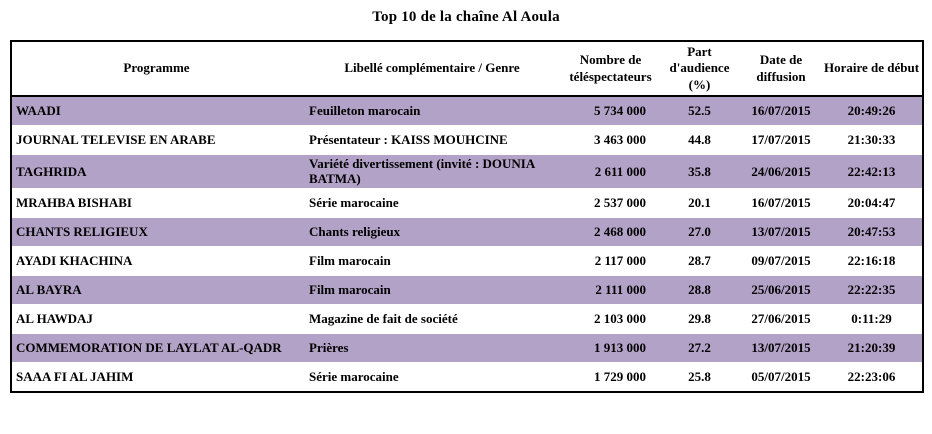 The image size is (932, 434). Describe the element at coordinates (699, 376) in the screenshot. I see `cell-share: 25.8` at that location.